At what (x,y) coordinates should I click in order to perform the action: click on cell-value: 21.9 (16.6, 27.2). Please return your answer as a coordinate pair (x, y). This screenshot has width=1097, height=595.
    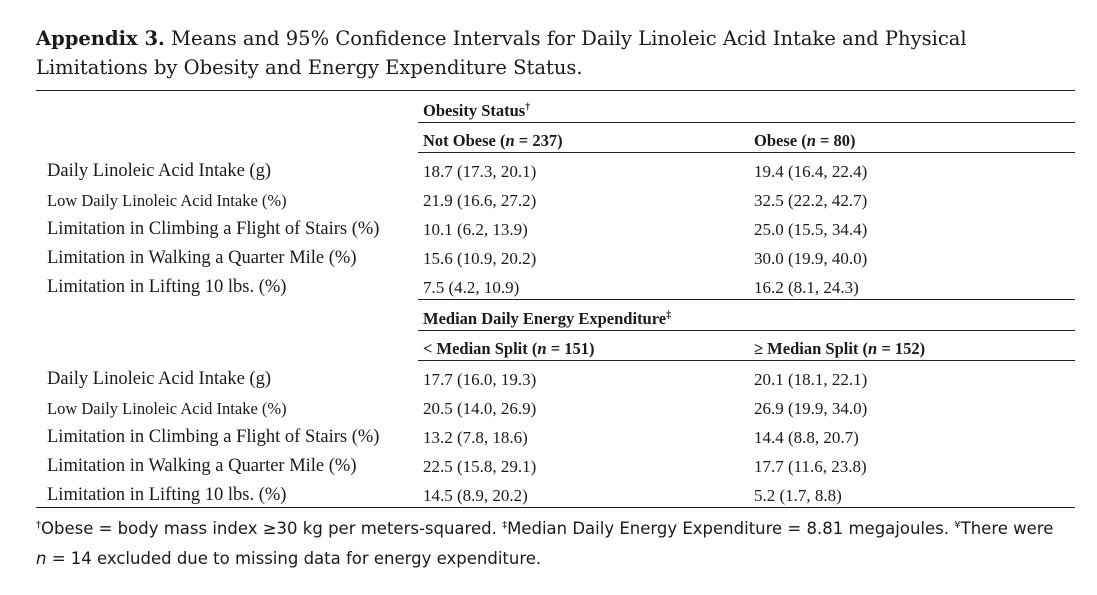
    Looking at the image, I should click on (480, 200).